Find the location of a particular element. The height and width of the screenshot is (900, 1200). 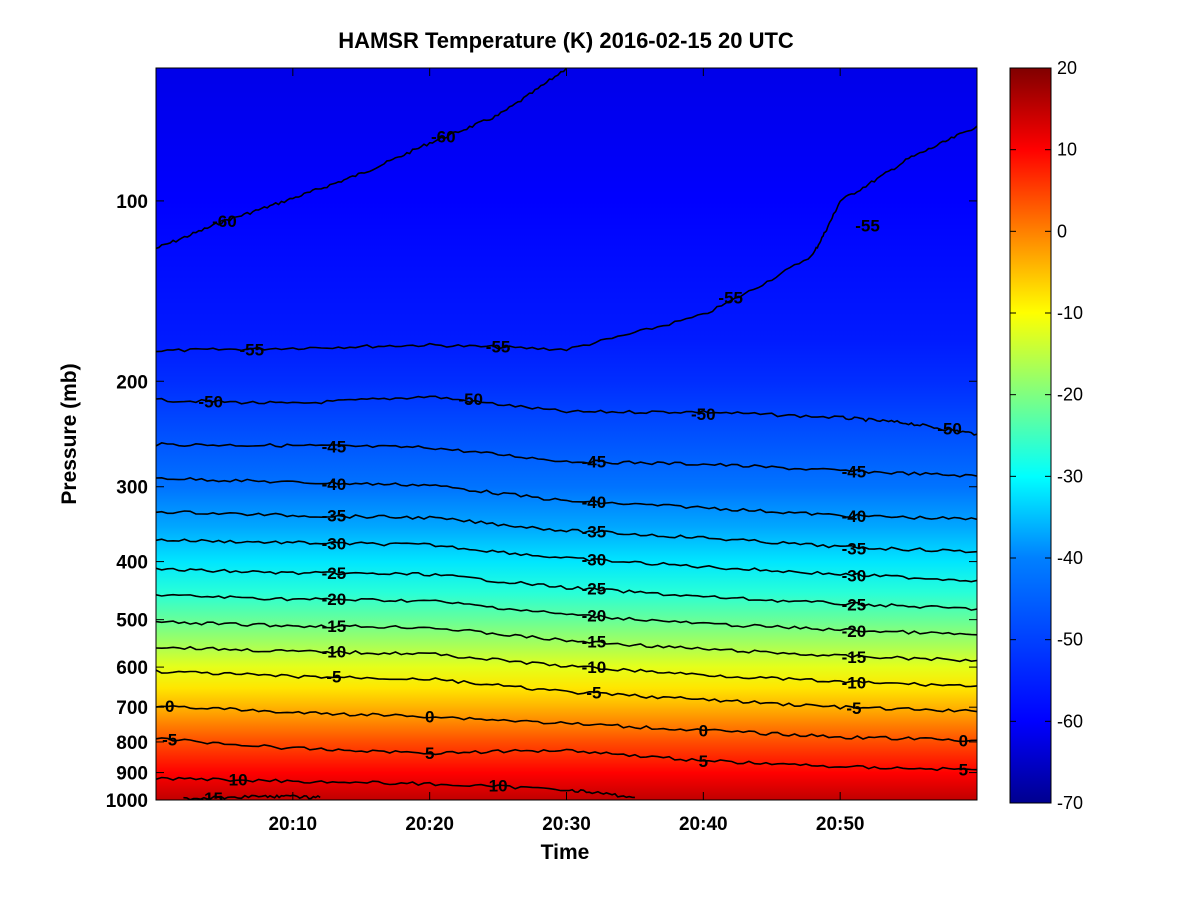

y-tick-label: 800 is located at coordinates (132, 743).